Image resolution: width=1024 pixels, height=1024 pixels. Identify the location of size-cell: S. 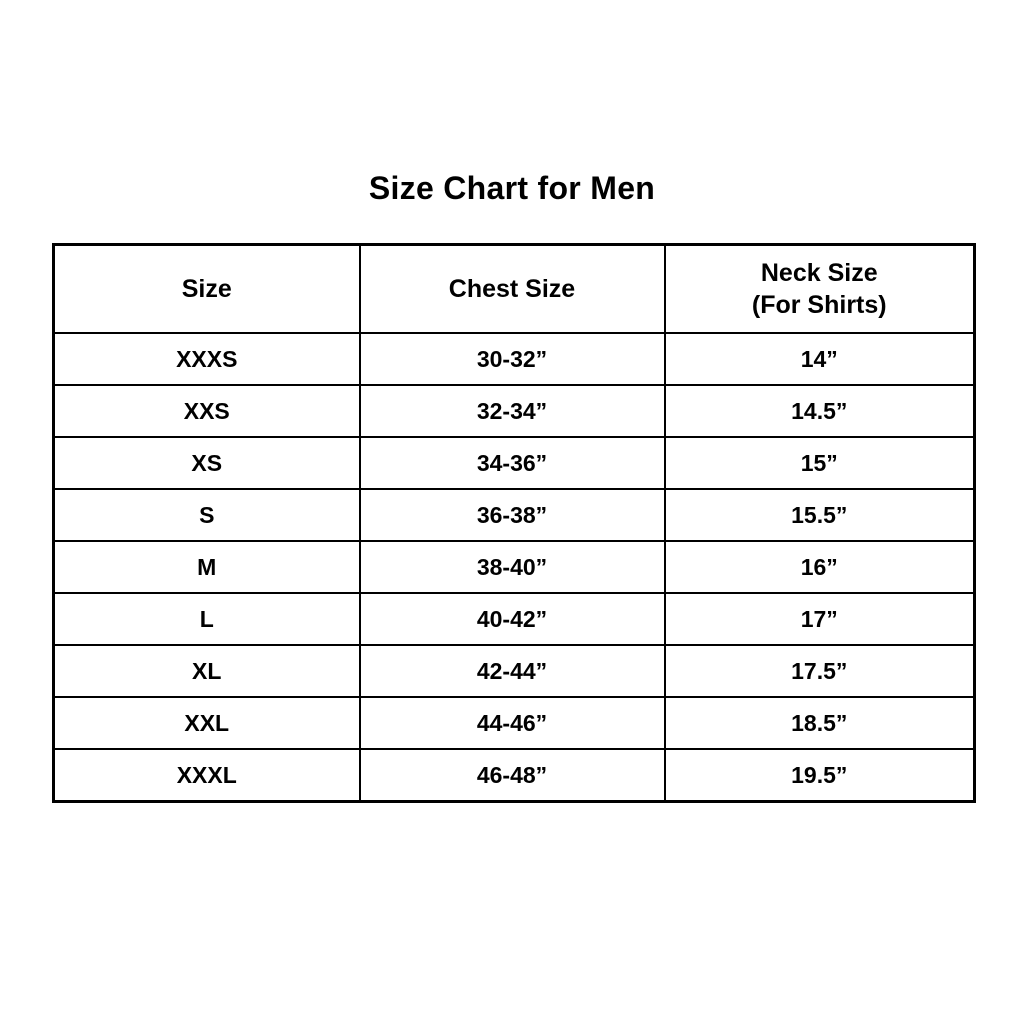
(206, 515).